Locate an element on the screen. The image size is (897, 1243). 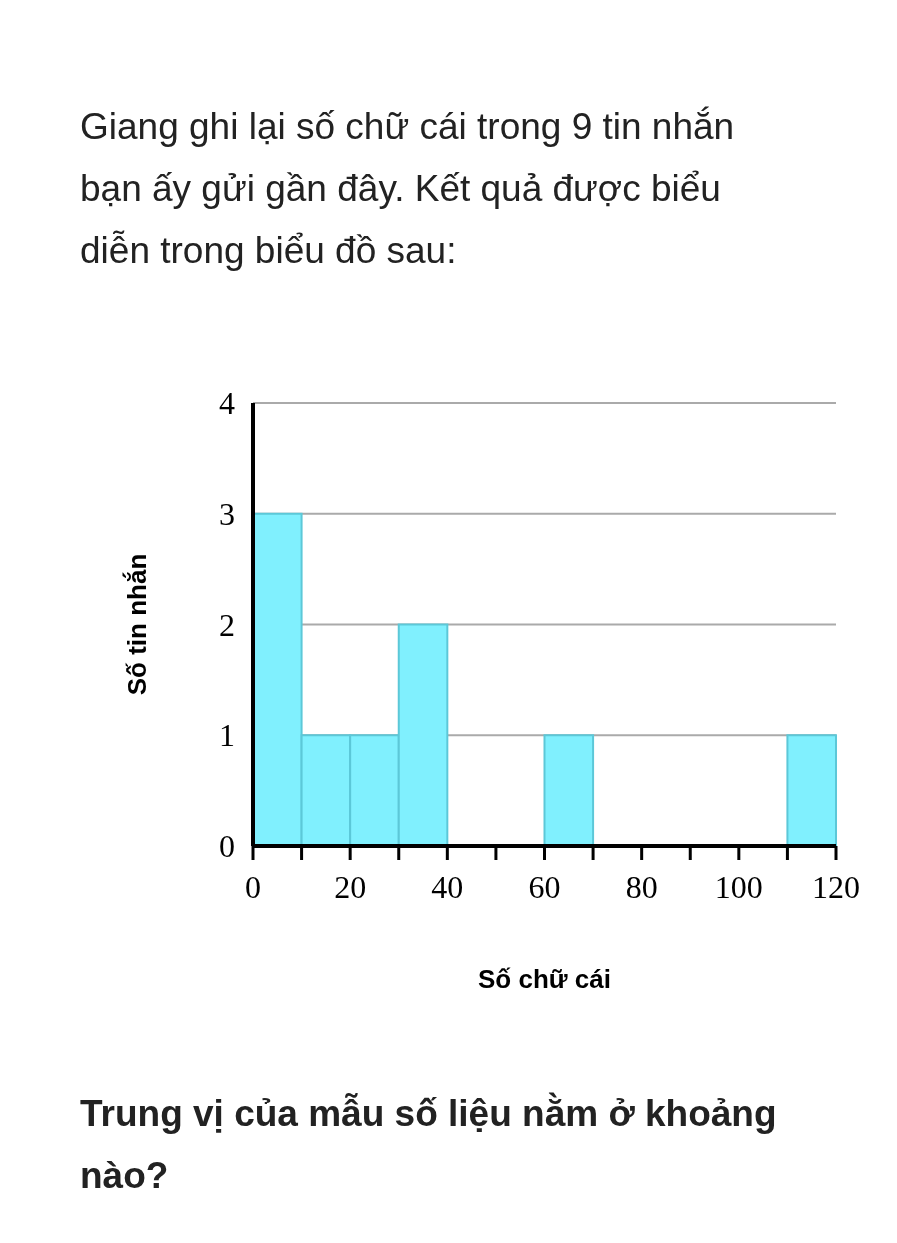
y-axis-title: Số tin nhắn is located at coordinates (137, 624).